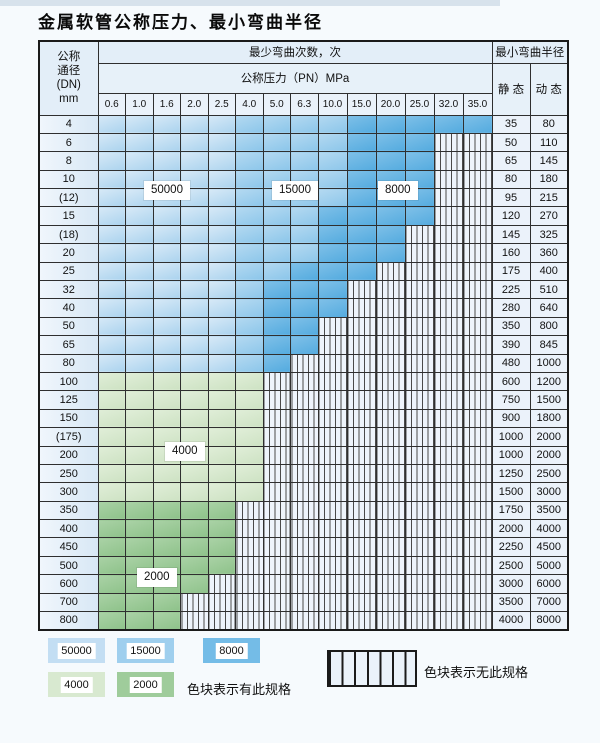 This screenshot has height=743, width=600. Describe the element at coordinates (303, 308) in the screenshot. I see `table-row: 40 280 640` at that location.